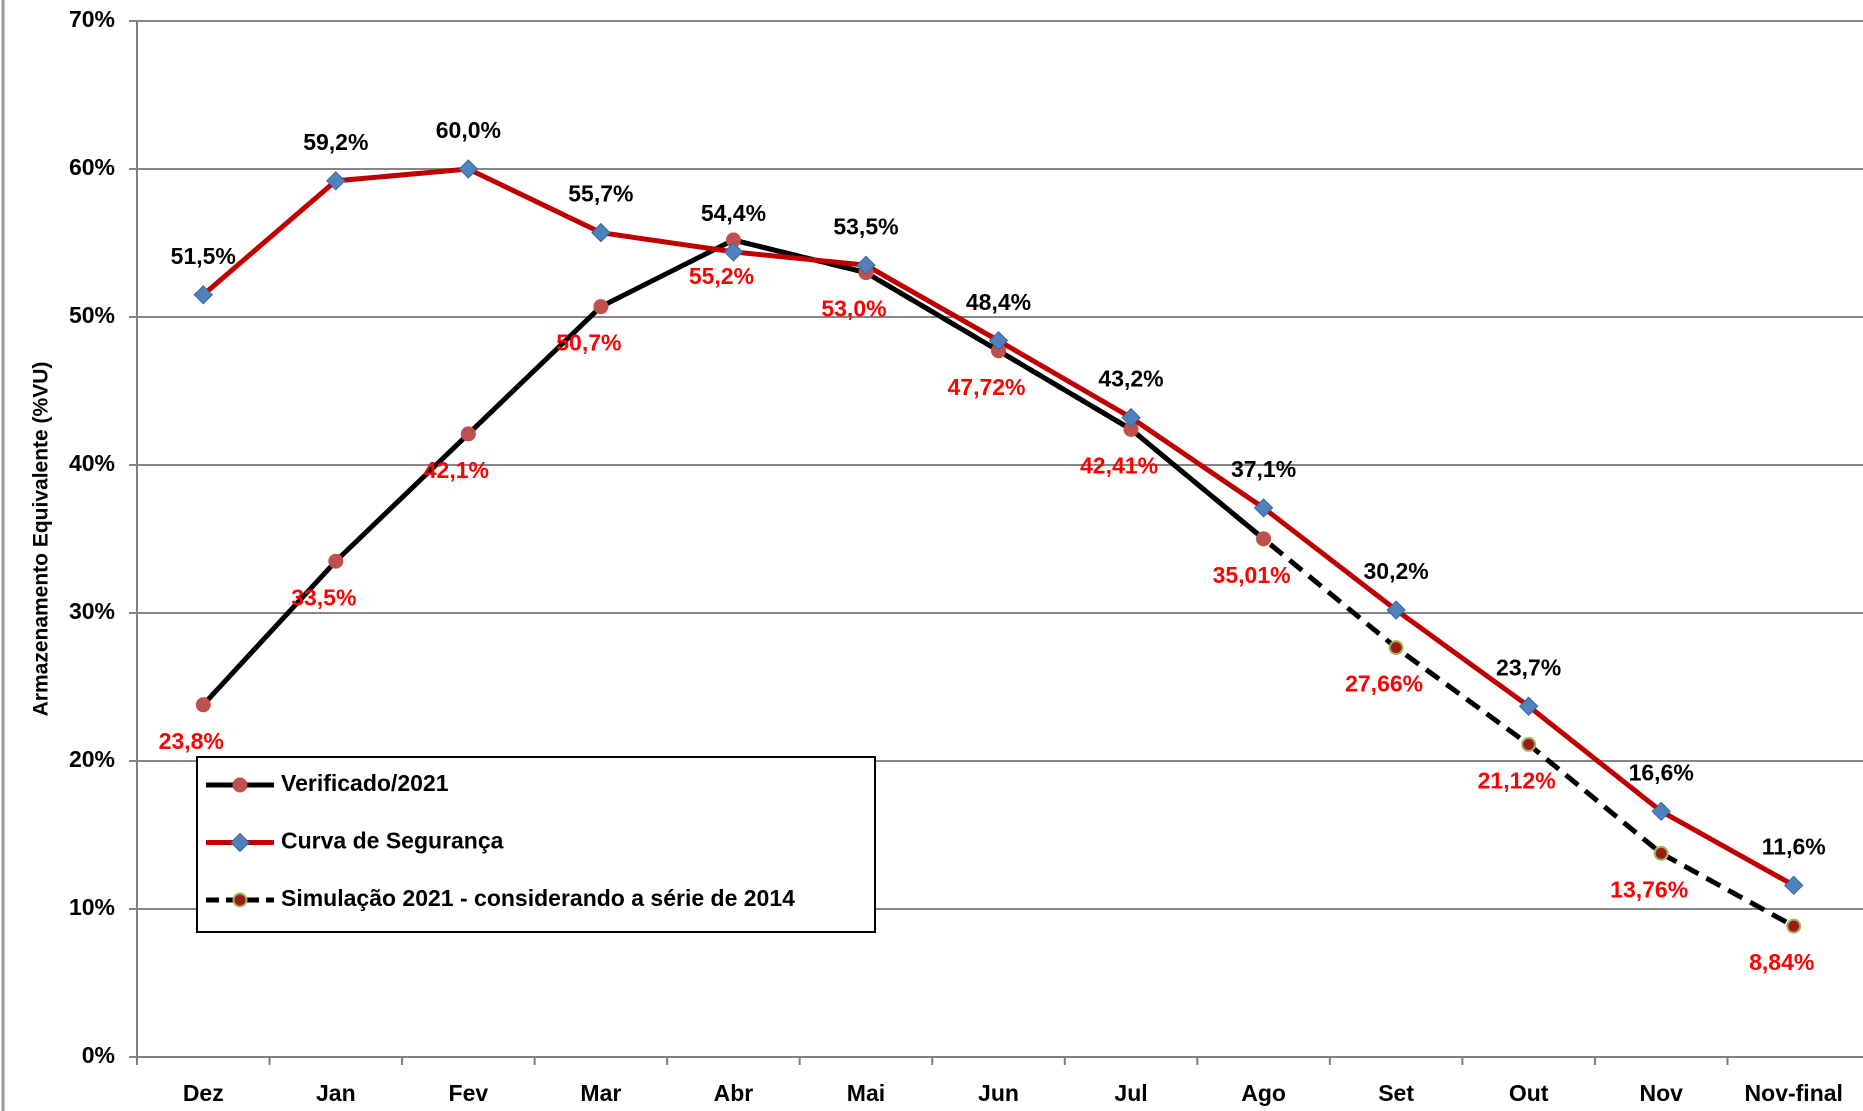 The width and height of the screenshot is (1863, 1111). I want to click on legend-label: Verificado/2021, so click(365, 783).